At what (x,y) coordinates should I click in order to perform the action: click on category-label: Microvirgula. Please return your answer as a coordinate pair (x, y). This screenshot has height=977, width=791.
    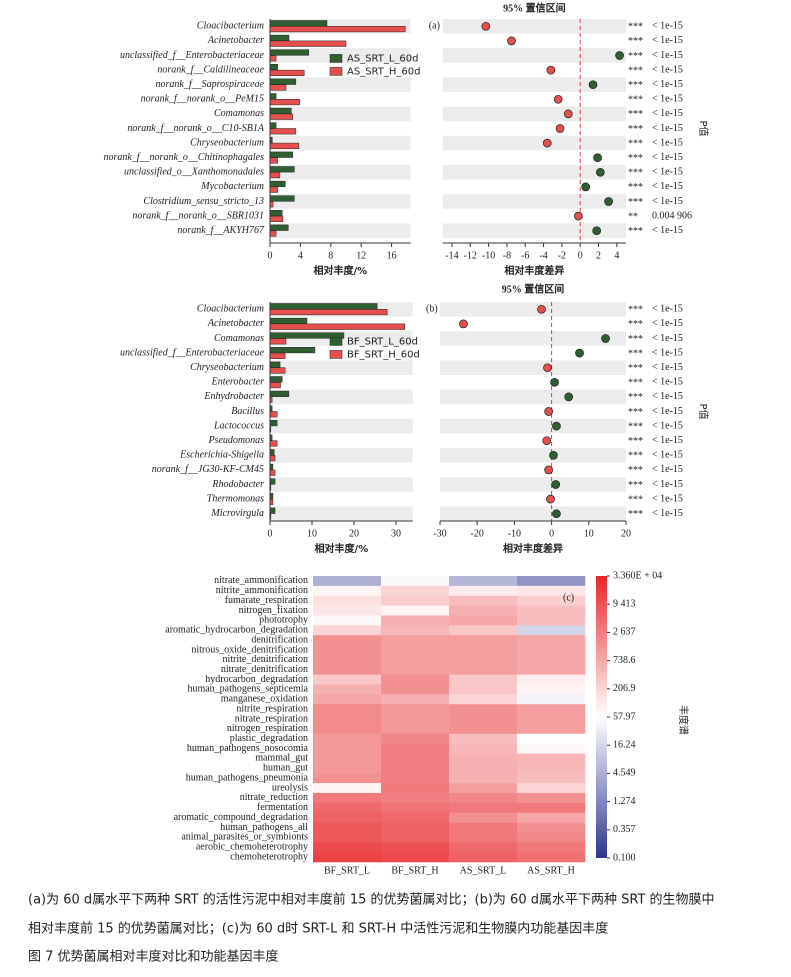
    Looking at the image, I should click on (237, 513).